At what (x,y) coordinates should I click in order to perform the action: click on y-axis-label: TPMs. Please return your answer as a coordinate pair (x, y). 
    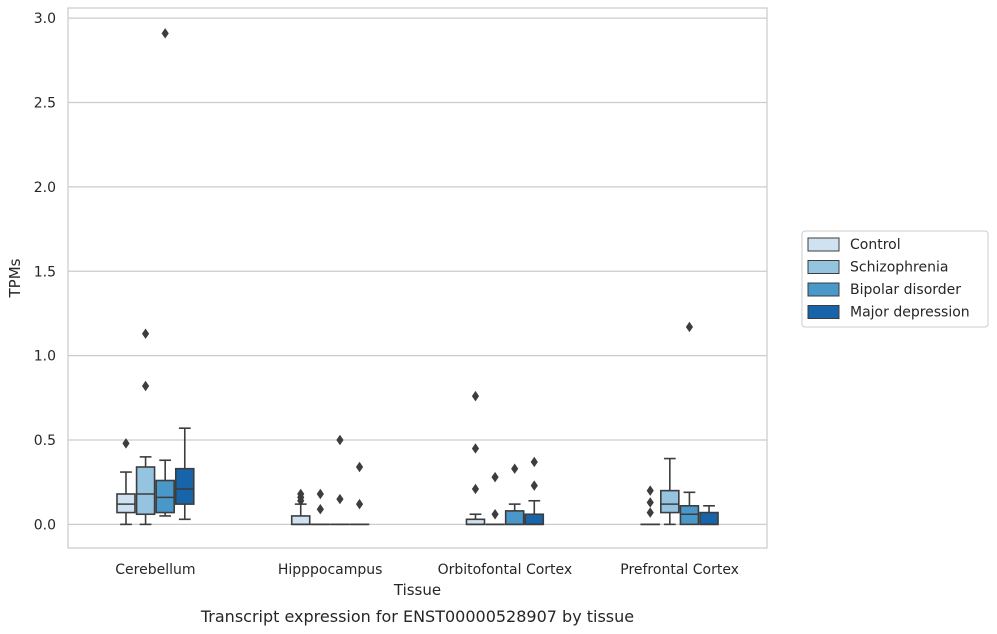
    Looking at the image, I should click on (15, 278).